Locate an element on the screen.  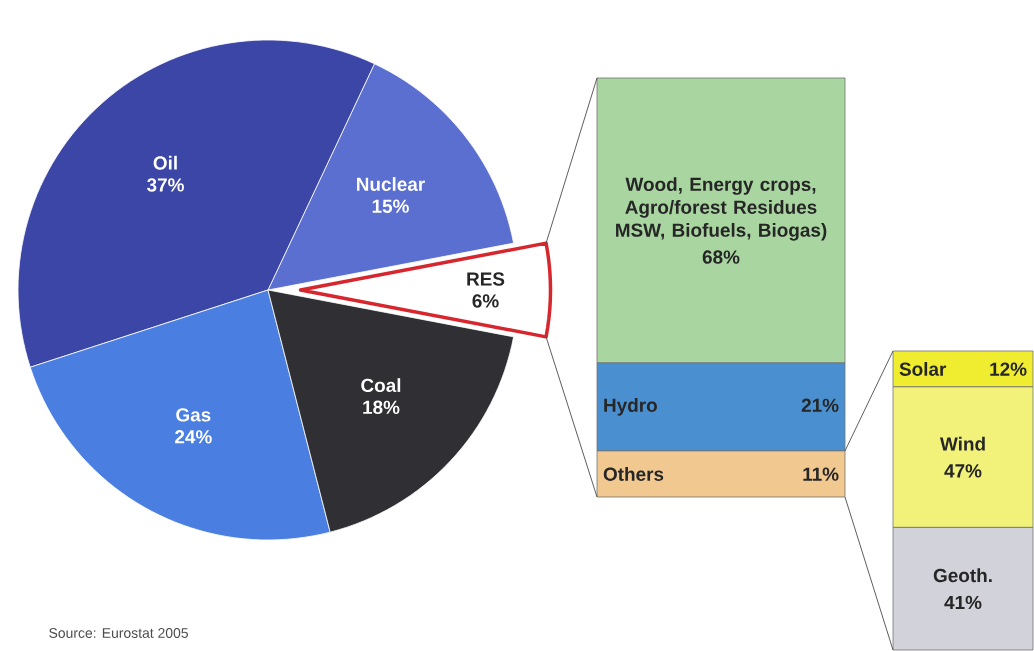
series-label: Wood, Energy crops, Agro/forest Residues MSW, Biofuels, Biogas) is located at coordinates (721, 209).